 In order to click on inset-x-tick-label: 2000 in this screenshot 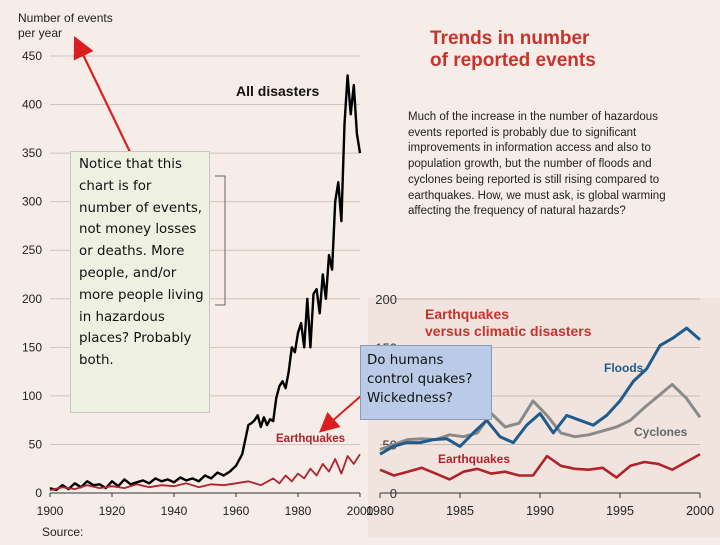, I will do `click(700, 511)`.